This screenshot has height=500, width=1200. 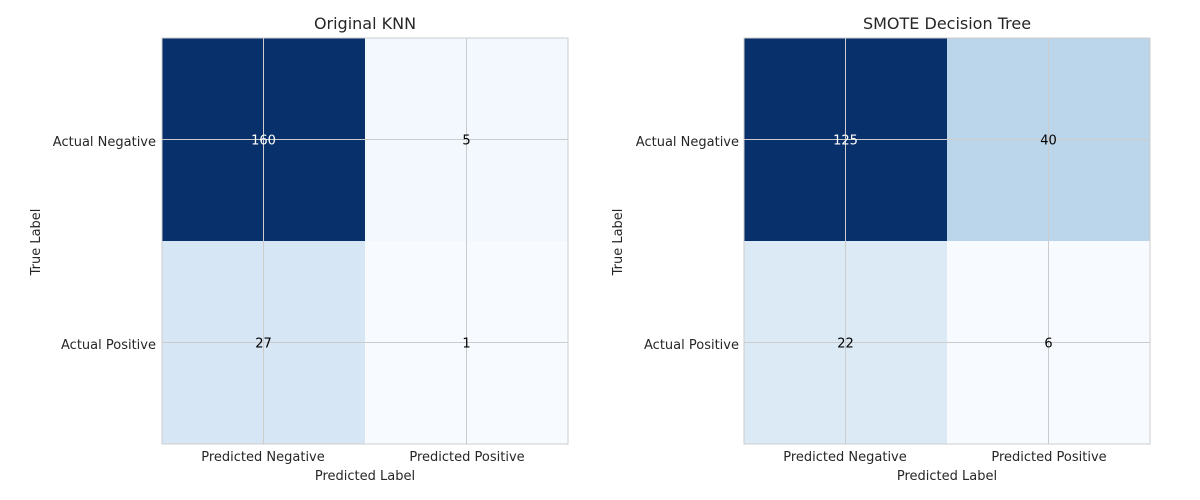 I want to click on chart-title: SMOTE Decision Tree, so click(x=947, y=23).